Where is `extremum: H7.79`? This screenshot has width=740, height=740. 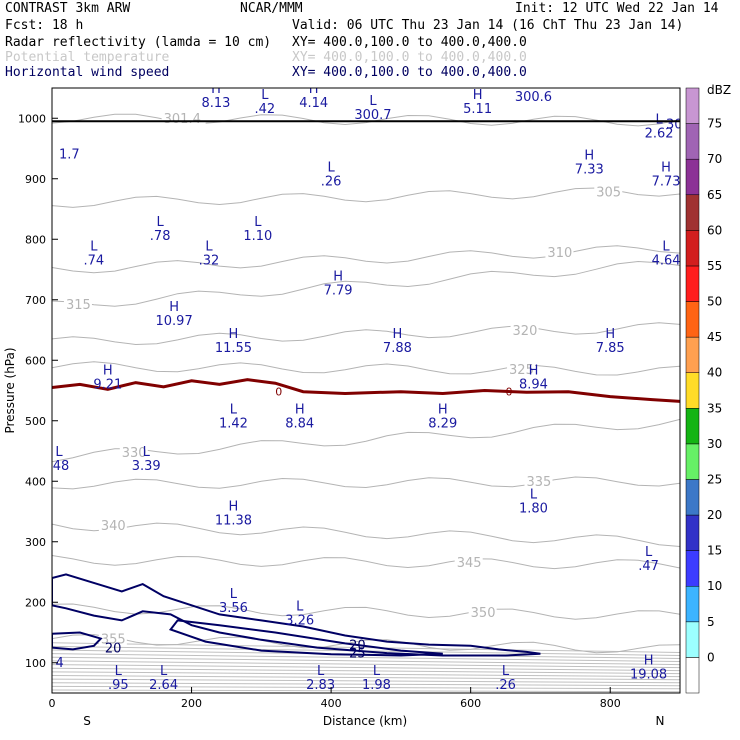 extremum: H7.79 is located at coordinates (338, 284).